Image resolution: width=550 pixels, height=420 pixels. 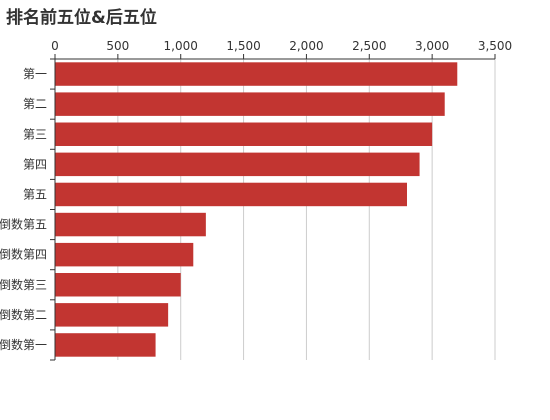 I want to click on x-tick-label: 3,000, so click(x=432, y=46).